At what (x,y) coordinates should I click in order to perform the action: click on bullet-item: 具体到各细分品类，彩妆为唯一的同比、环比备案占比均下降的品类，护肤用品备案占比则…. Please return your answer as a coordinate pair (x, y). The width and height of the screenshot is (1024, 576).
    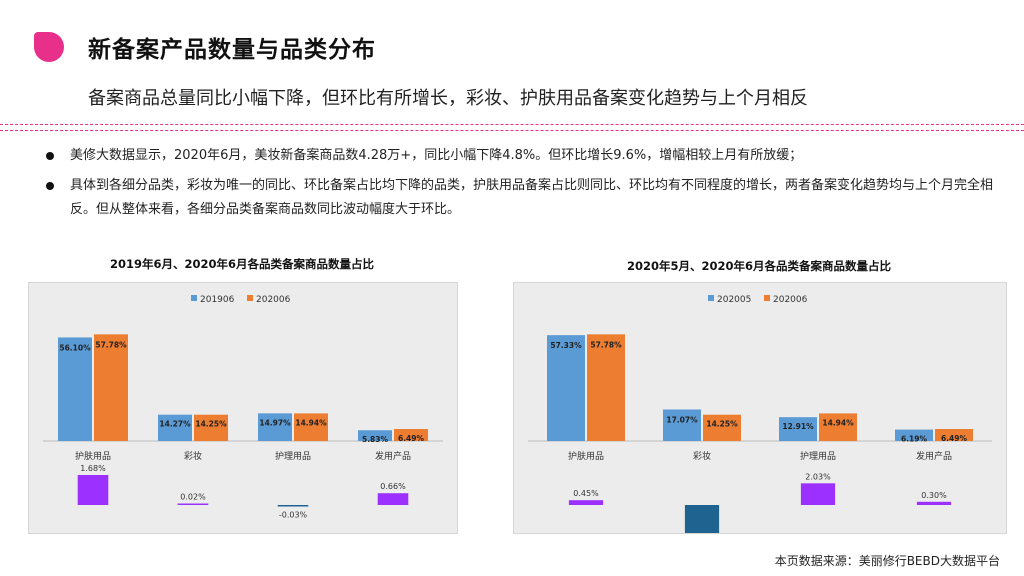
    Looking at the image, I should click on (519, 198).